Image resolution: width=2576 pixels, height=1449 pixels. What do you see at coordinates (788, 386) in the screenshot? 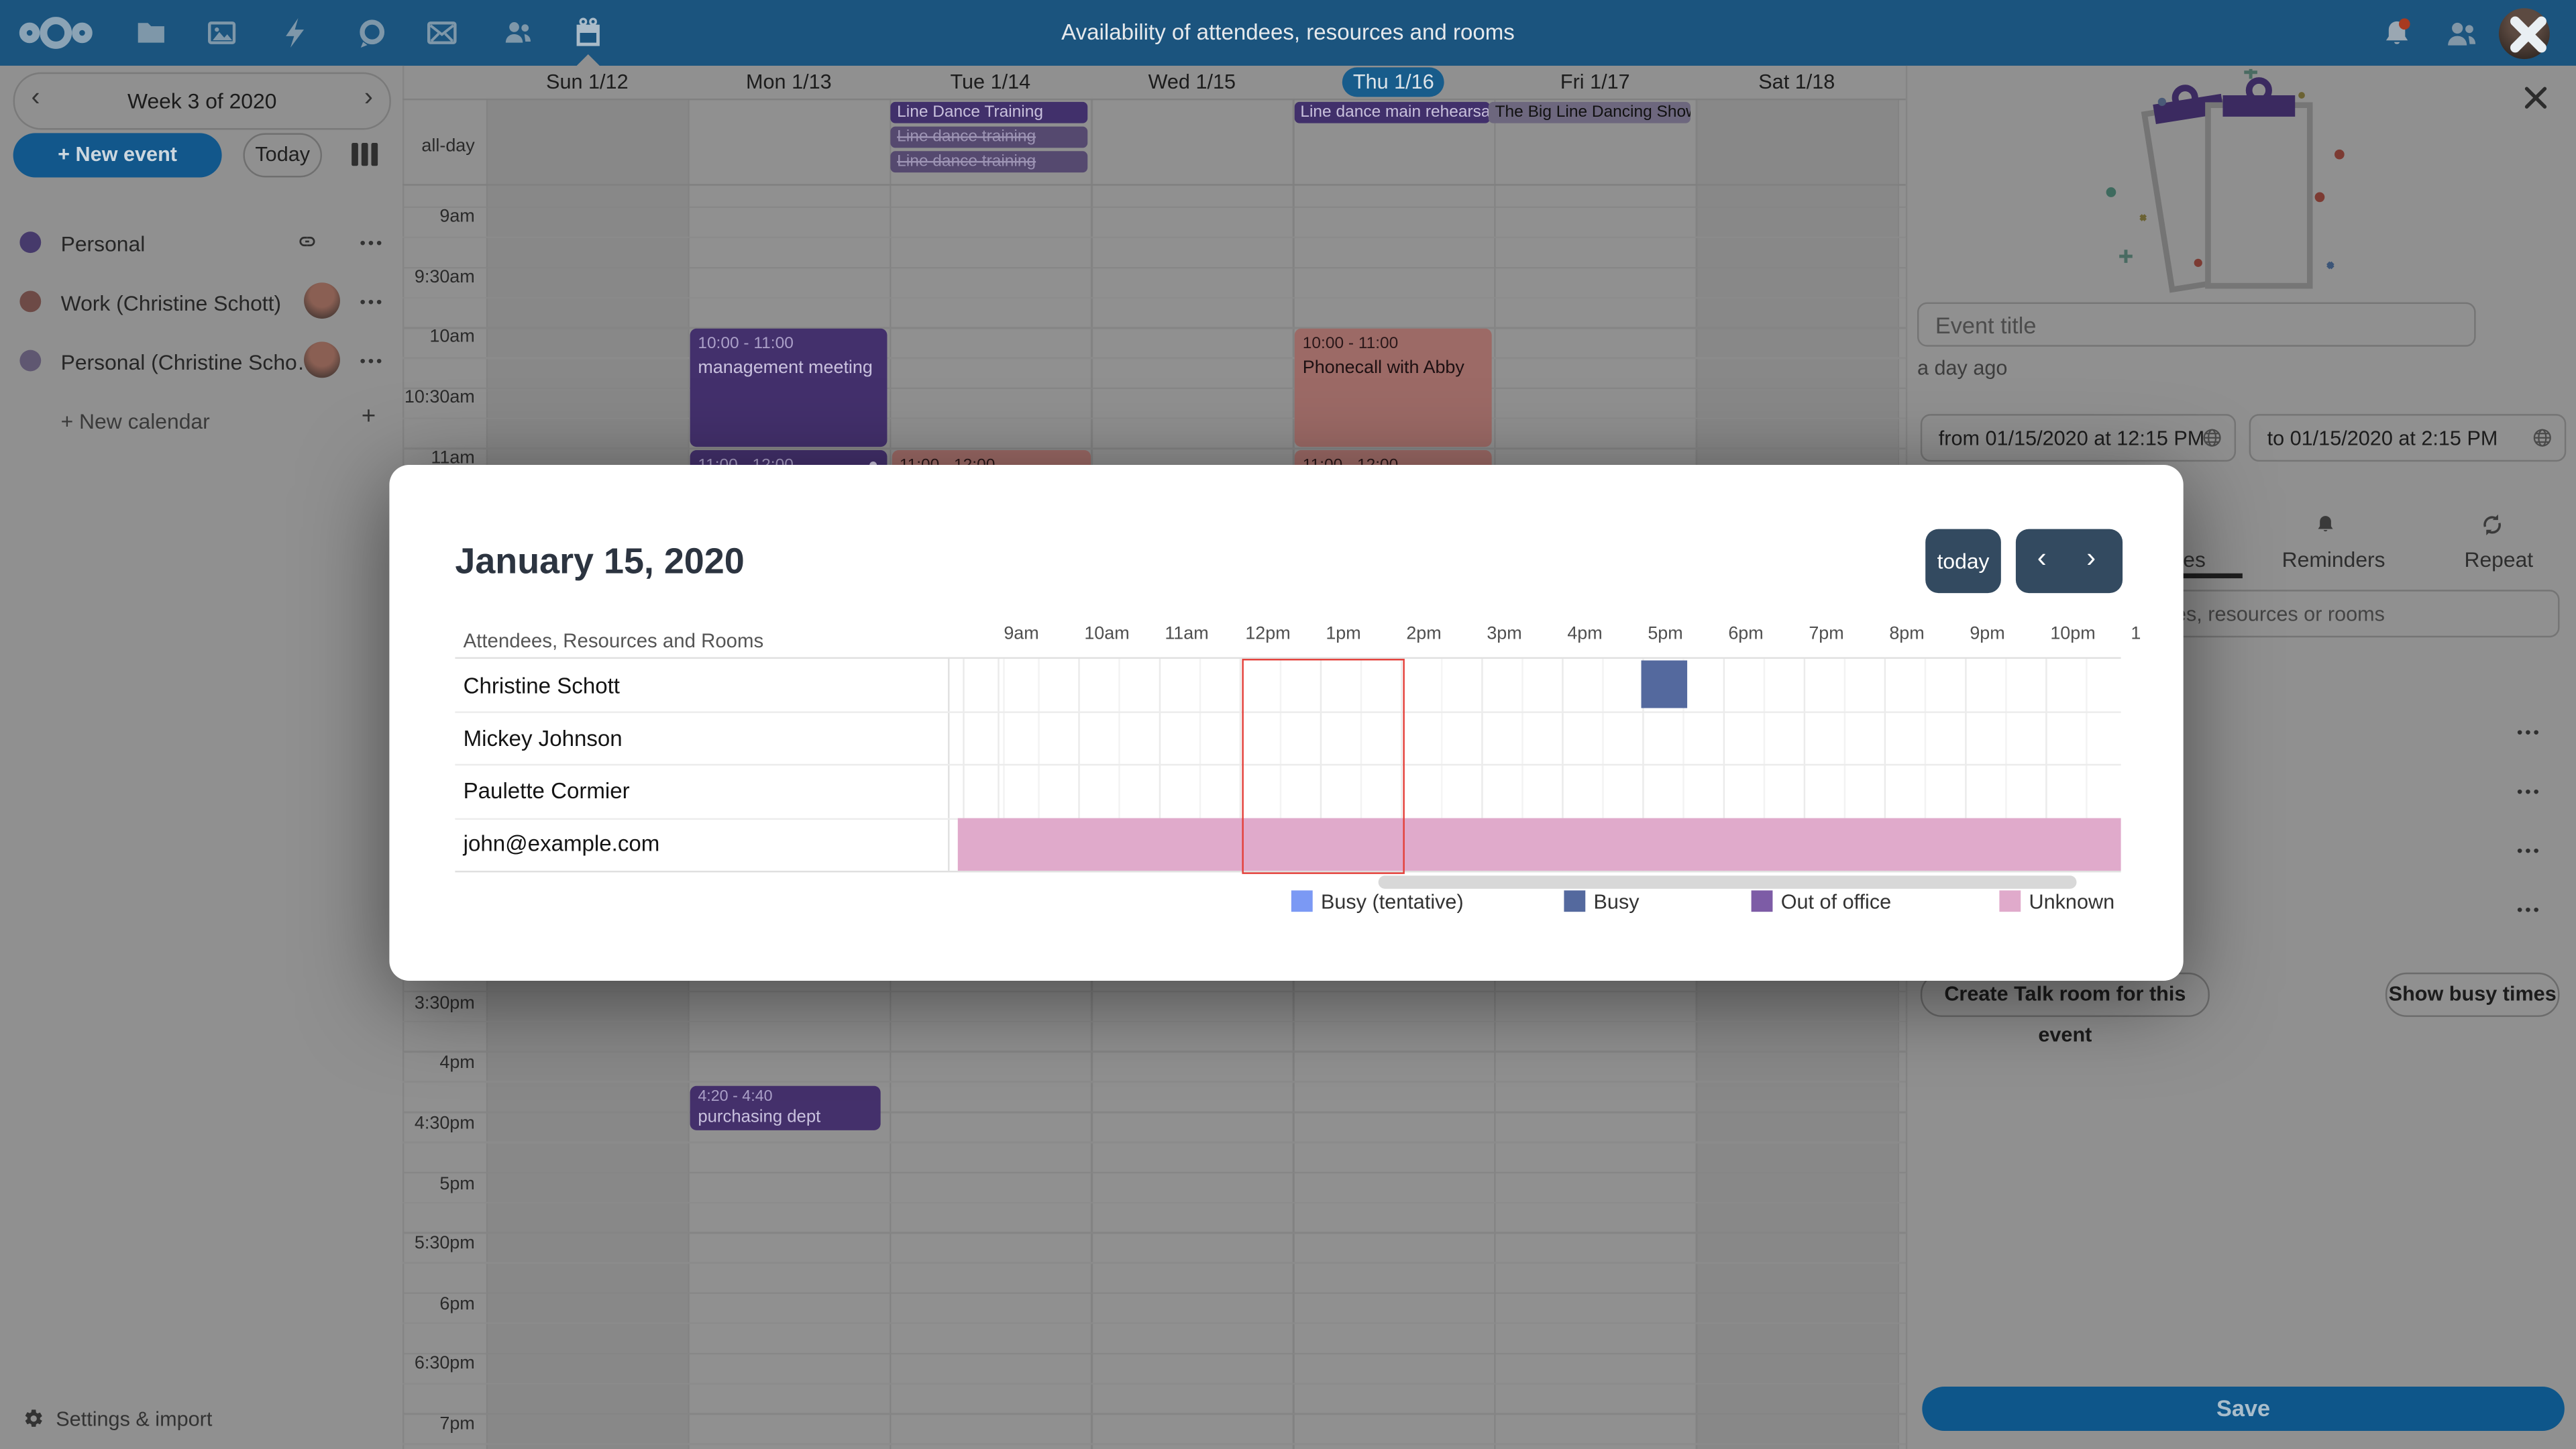
I see `event-management-meeting: 10:00 - 11:00 management meeting` at bounding box center [788, 386].